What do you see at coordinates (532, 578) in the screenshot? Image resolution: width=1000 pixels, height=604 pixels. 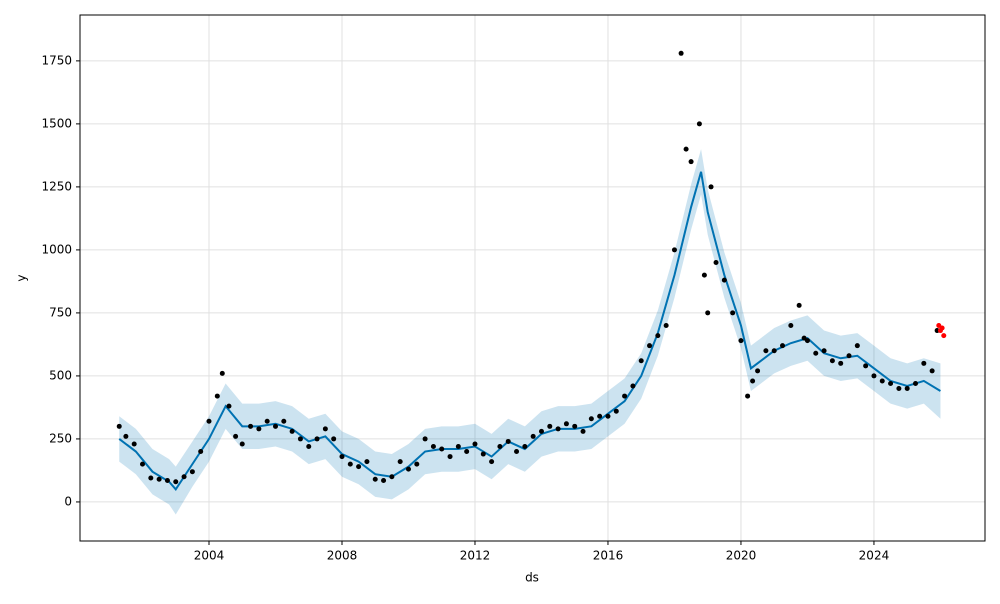 I see `x-axis-label: ds` at bounding box center [532, 578].